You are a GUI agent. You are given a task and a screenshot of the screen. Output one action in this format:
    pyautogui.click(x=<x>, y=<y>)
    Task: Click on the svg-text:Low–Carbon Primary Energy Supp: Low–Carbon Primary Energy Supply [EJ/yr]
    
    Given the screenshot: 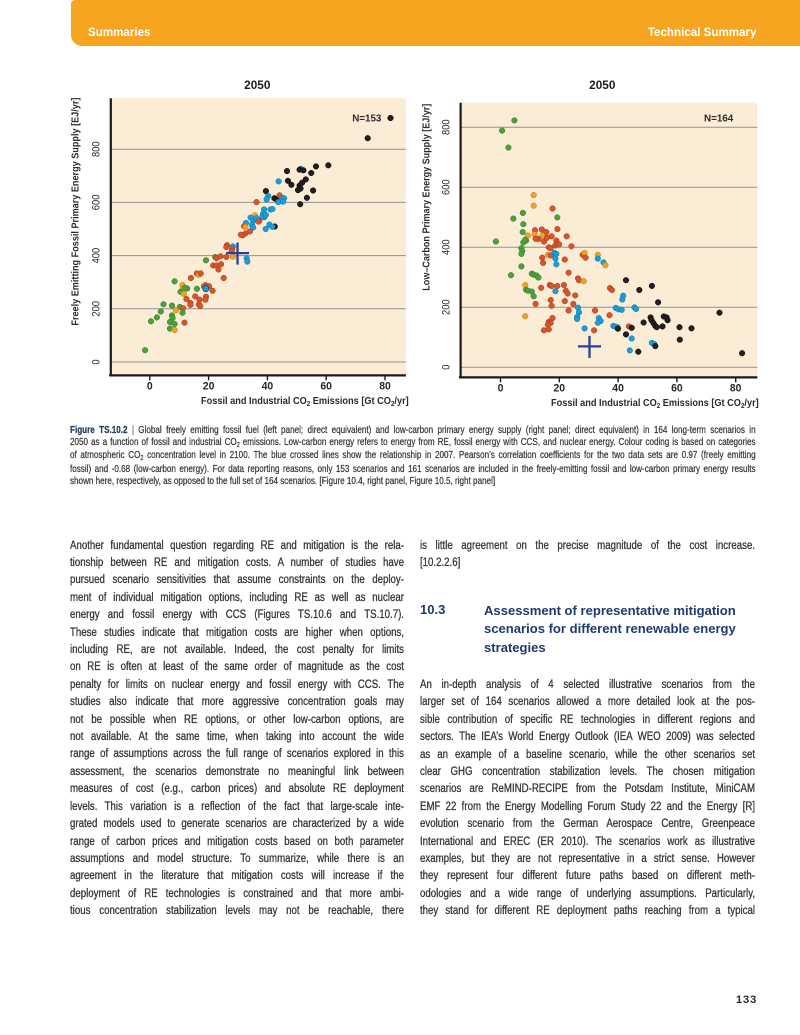 What is the action you would take?
    pyautogui.click(x=426, y=197)
    